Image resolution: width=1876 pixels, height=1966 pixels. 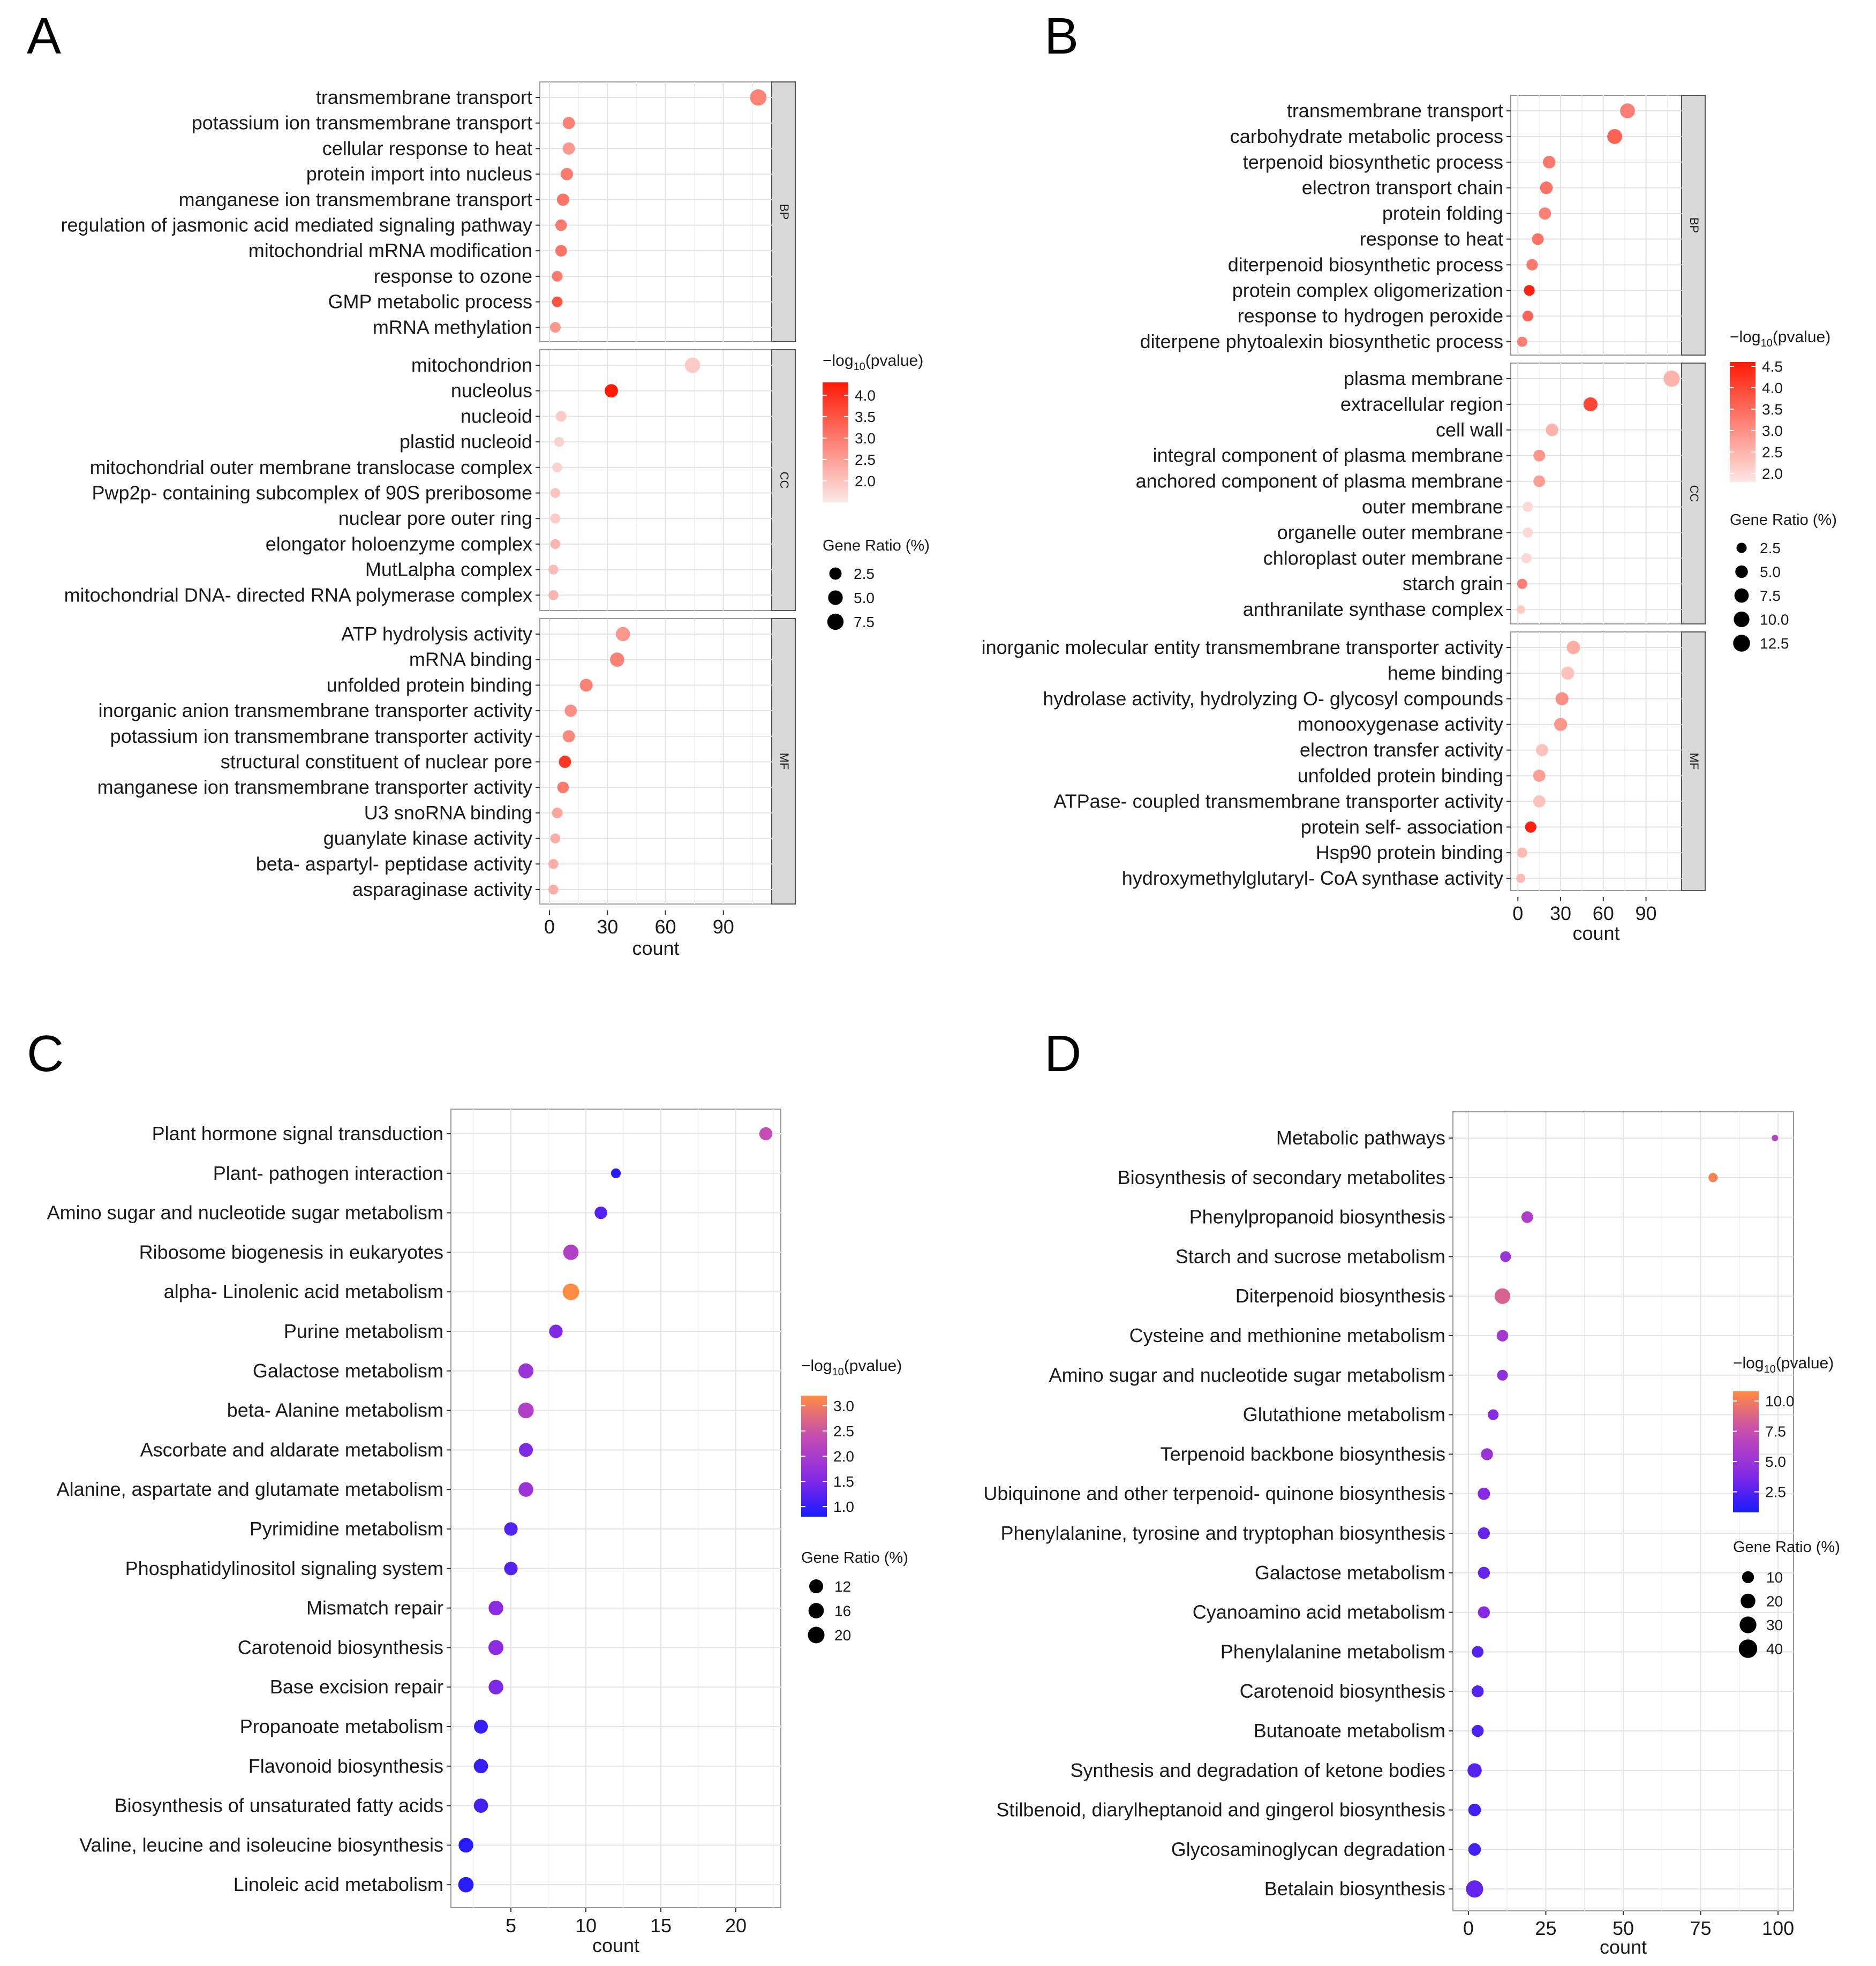 What do you see at coordinates (1468, 1928) in the screenshot?
I see `x-tick-label: 0` at bounding box center [1468, 1928].